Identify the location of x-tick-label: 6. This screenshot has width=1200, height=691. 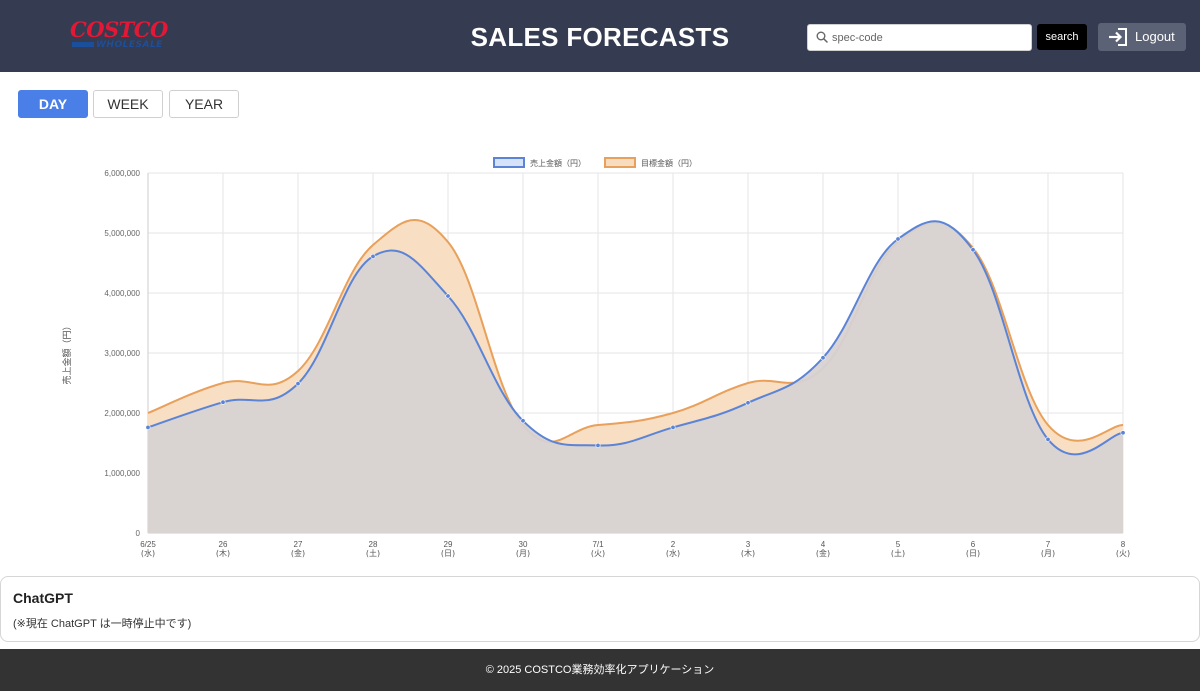
(973, 544).